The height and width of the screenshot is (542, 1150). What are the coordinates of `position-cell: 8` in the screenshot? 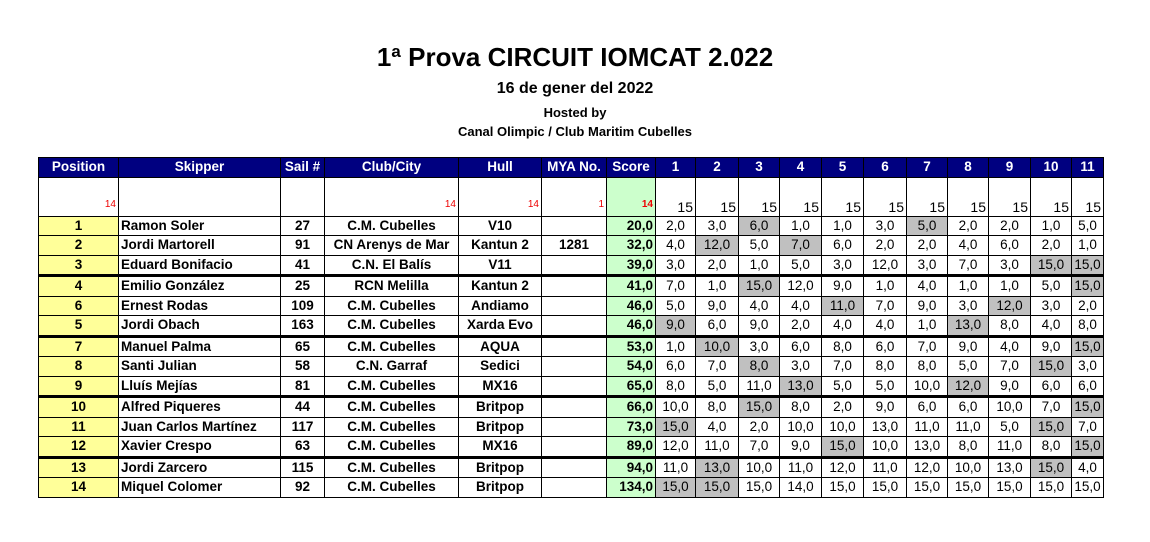 It's located at (78, 366).